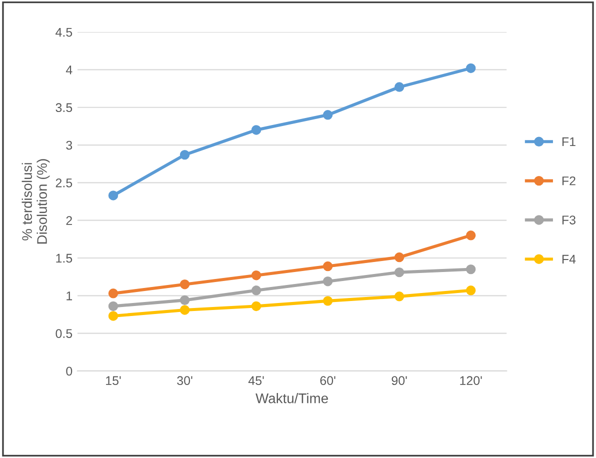  What do you see at coordinates (184, 381) in the screenshot?
I see `x-tick-label: 30'` at bounding box center [184, 381].